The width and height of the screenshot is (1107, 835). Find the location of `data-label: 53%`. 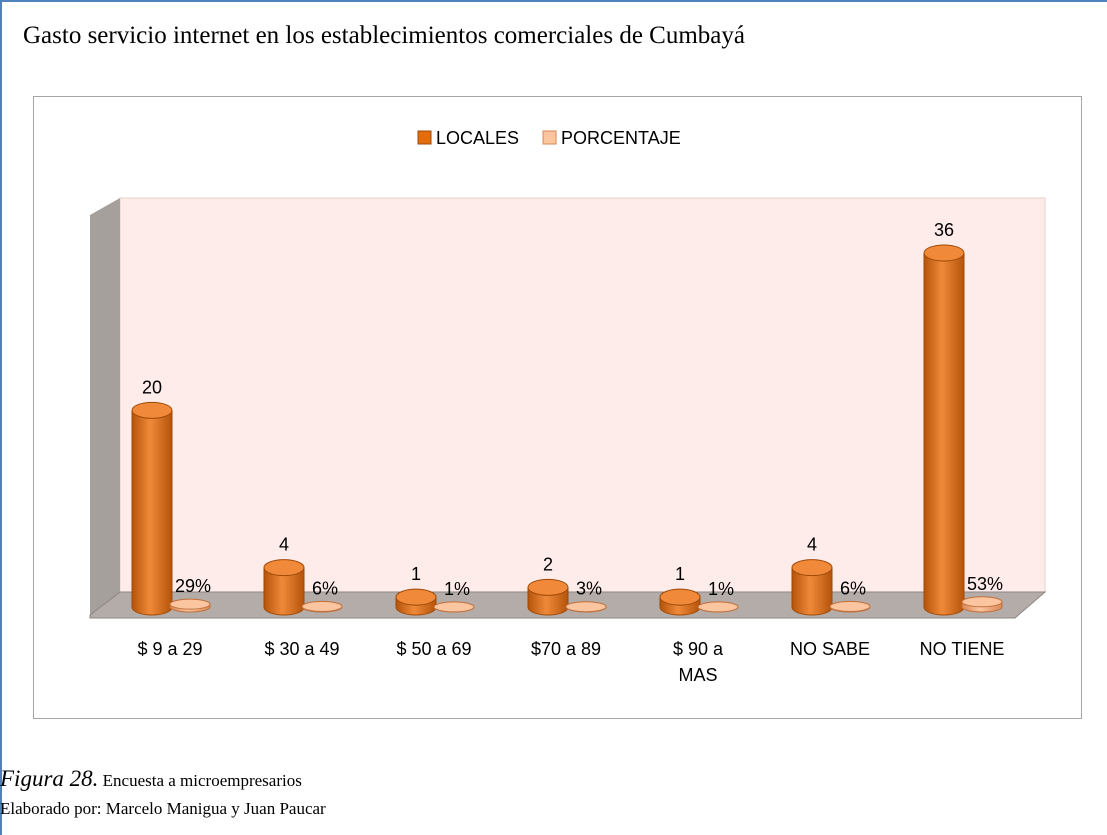

data-label: 53% is located at coordinates (985, 584).